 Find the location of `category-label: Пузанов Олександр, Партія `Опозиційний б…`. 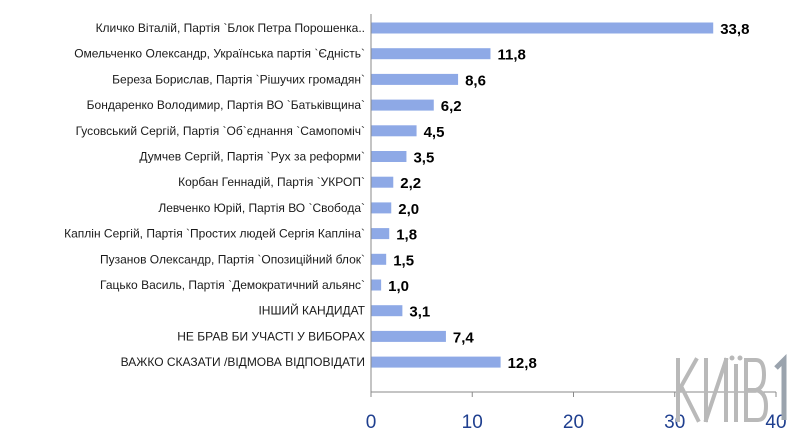

category-label: Пузанов Олександр, Партія `Опозиційний б… is located at coordinates (232, 259).